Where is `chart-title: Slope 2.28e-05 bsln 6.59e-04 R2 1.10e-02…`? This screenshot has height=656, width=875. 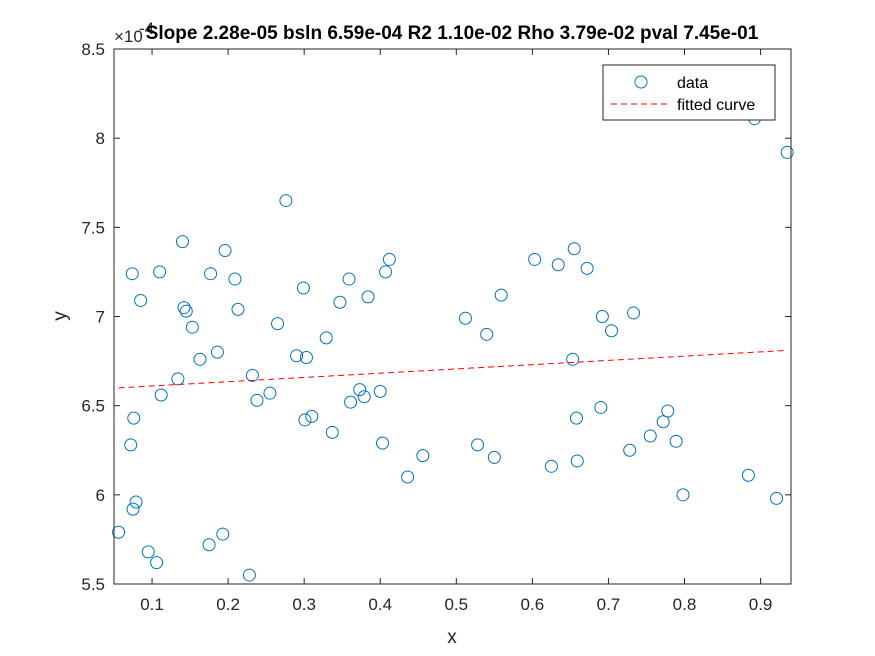 chart-title: Slope 2.28e-05 bsln 6.59e-04 R2 1.10e-02… is located at coordinates (452, 33).